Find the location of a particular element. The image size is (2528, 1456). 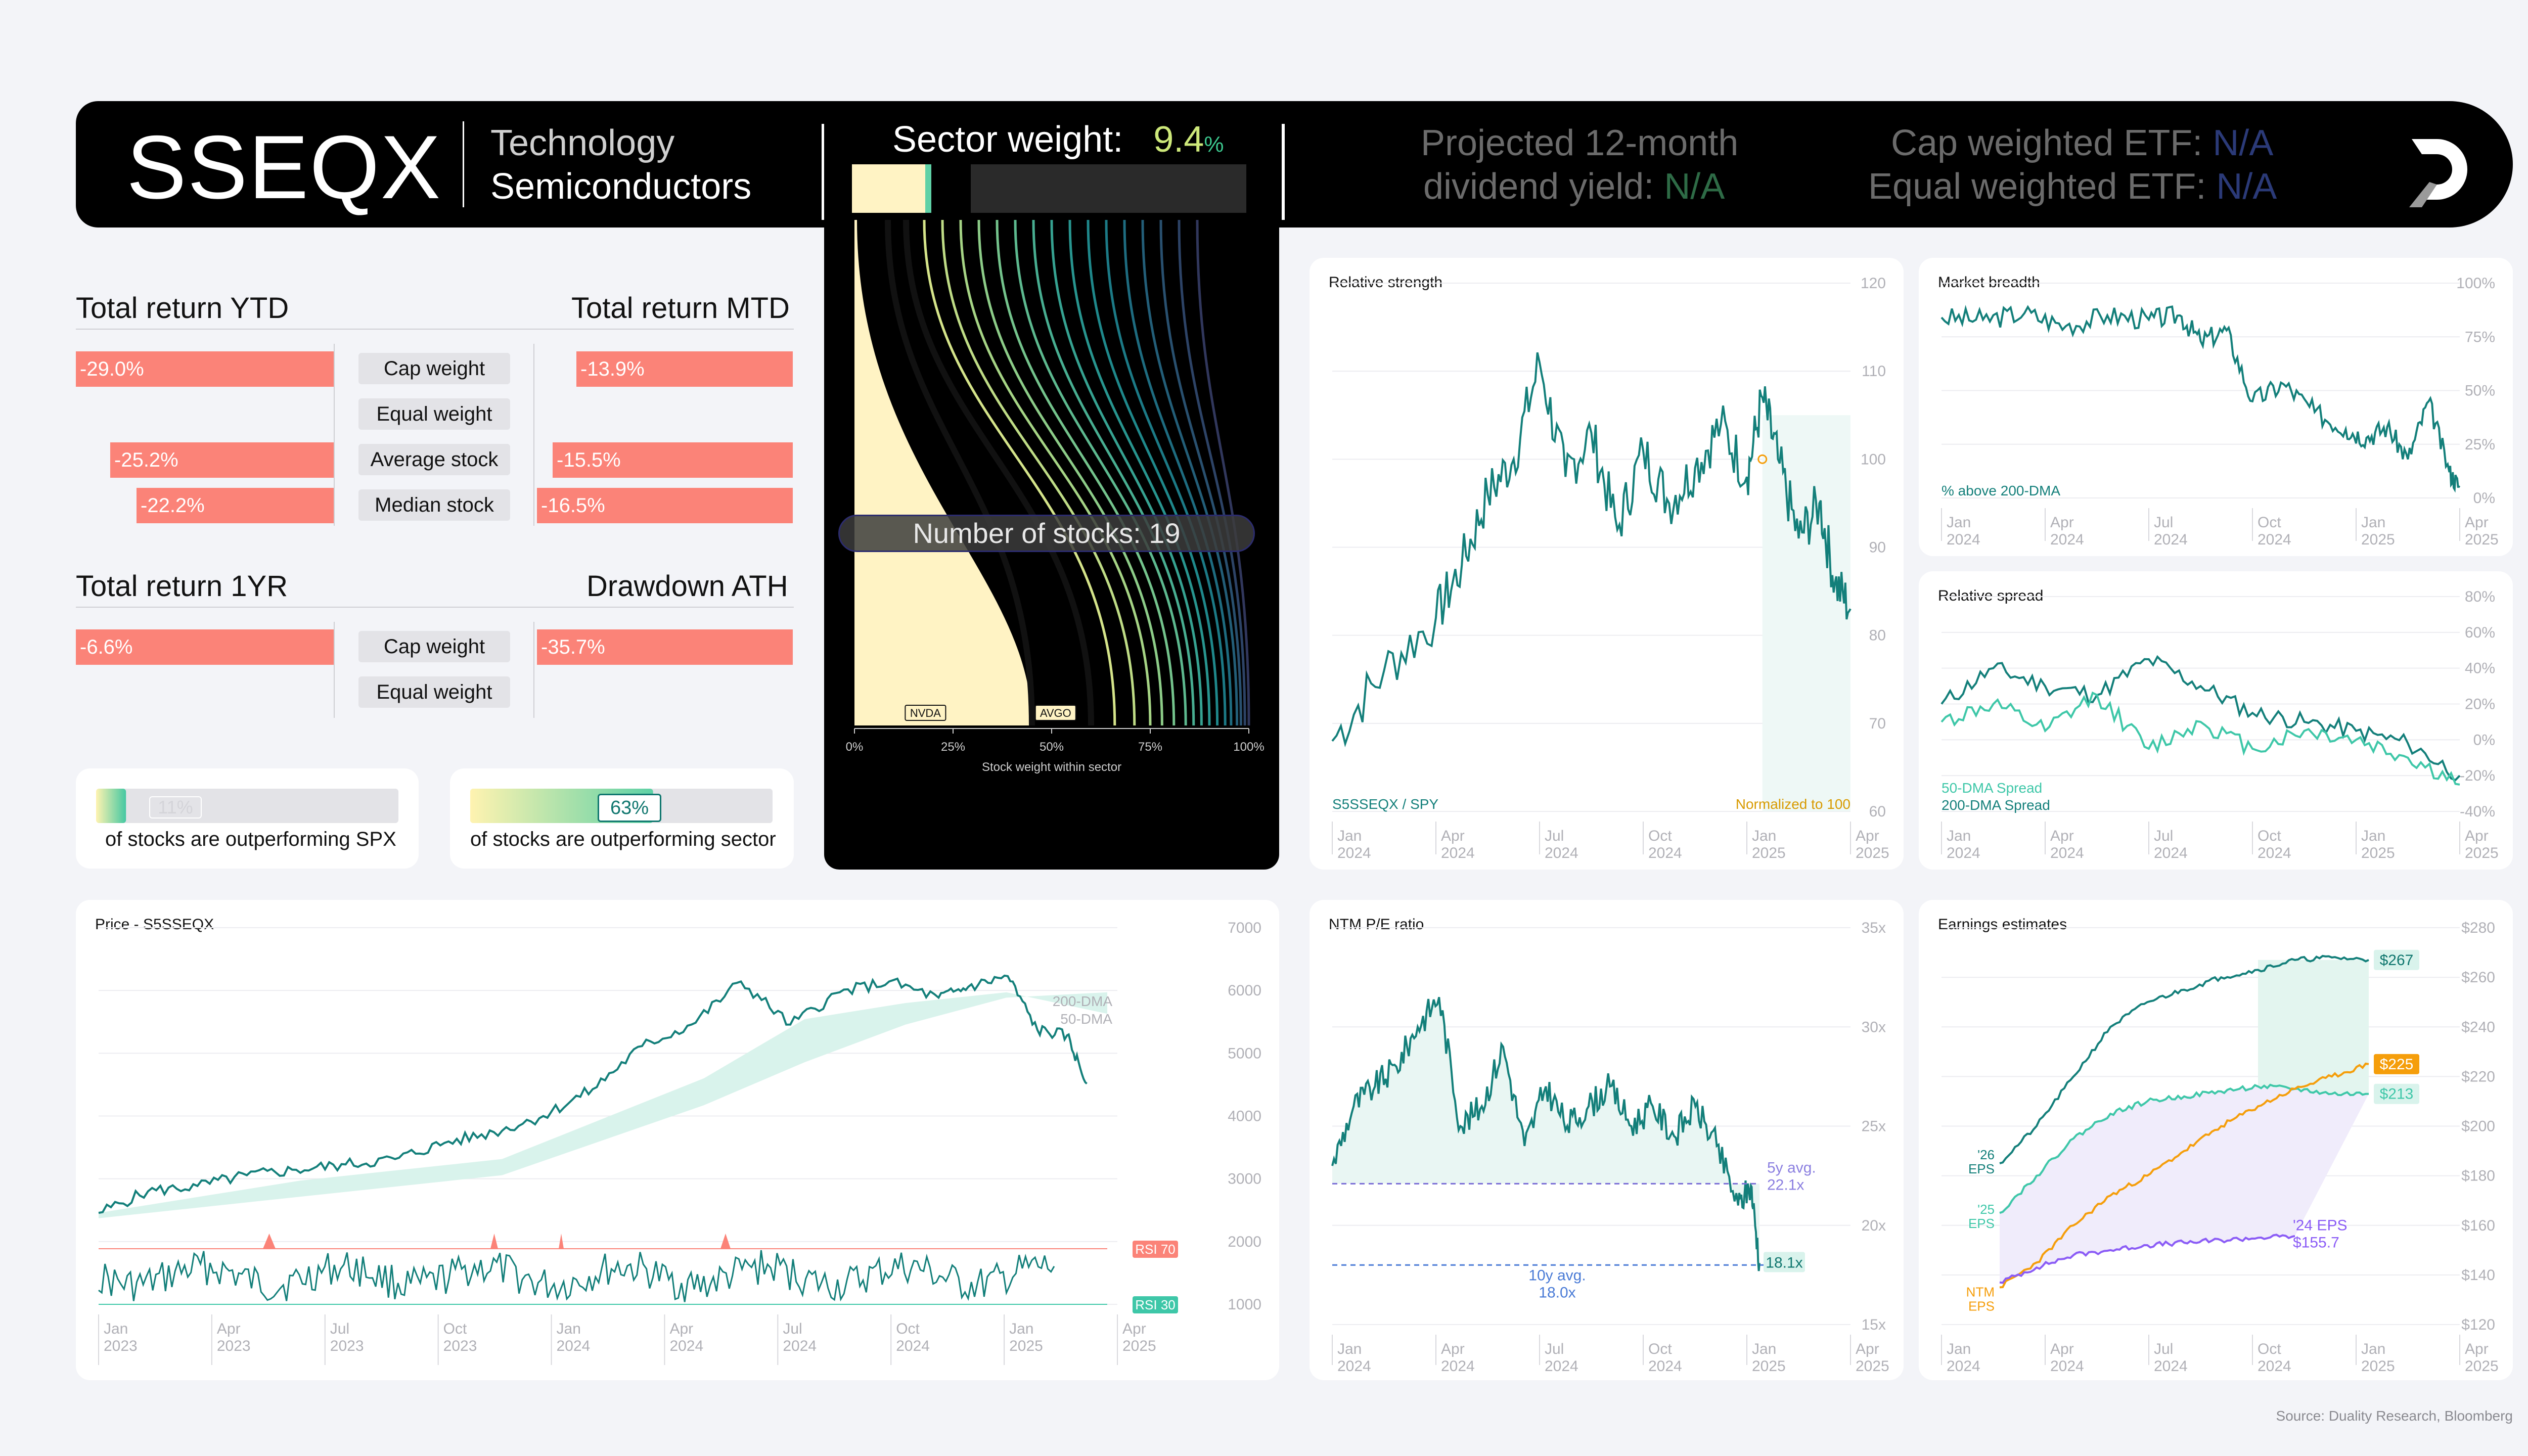

eps-value-0: $267 is located at coordinates (2397, 960).